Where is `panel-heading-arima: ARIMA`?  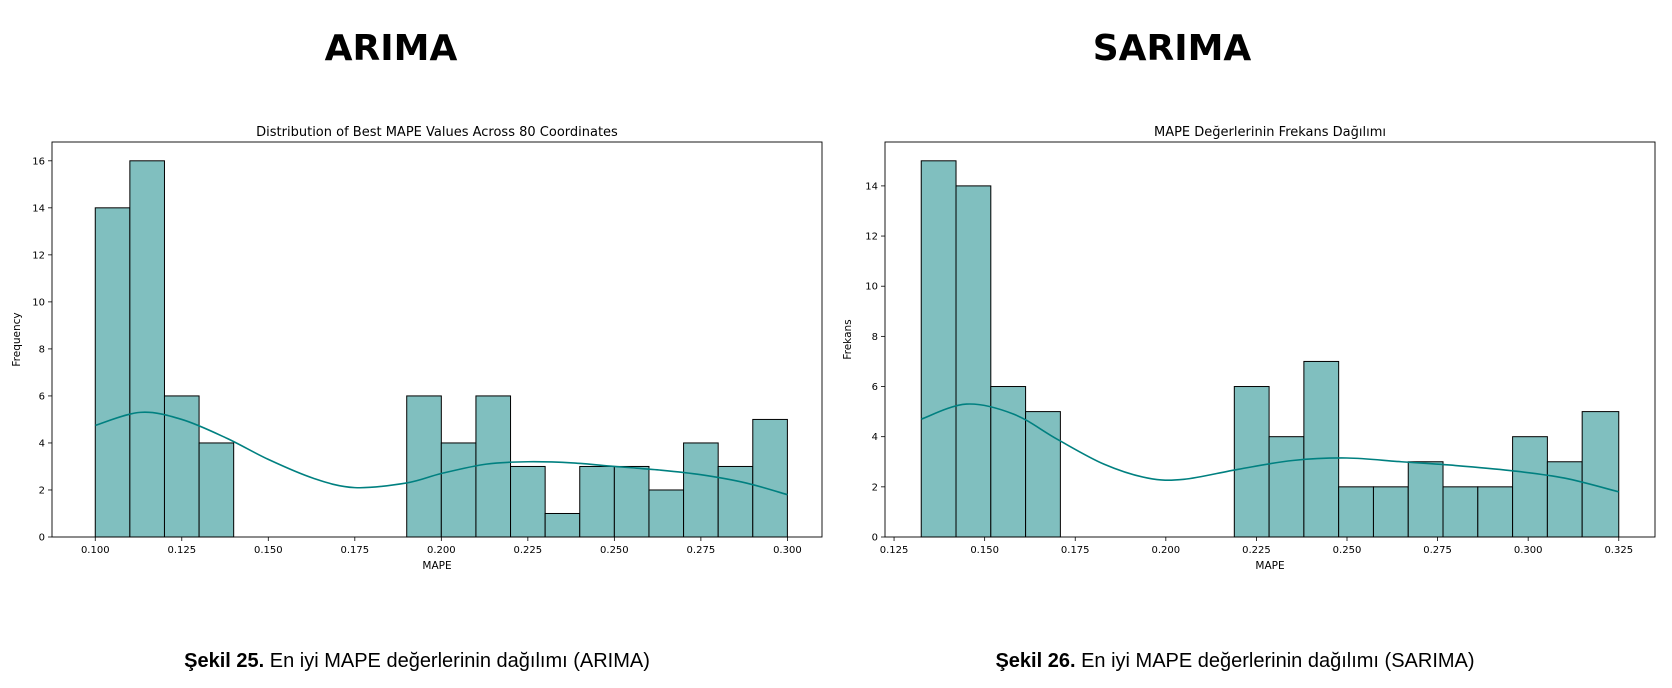 panel-heading-arima: ARIMA is located at coordinates (391, 48).